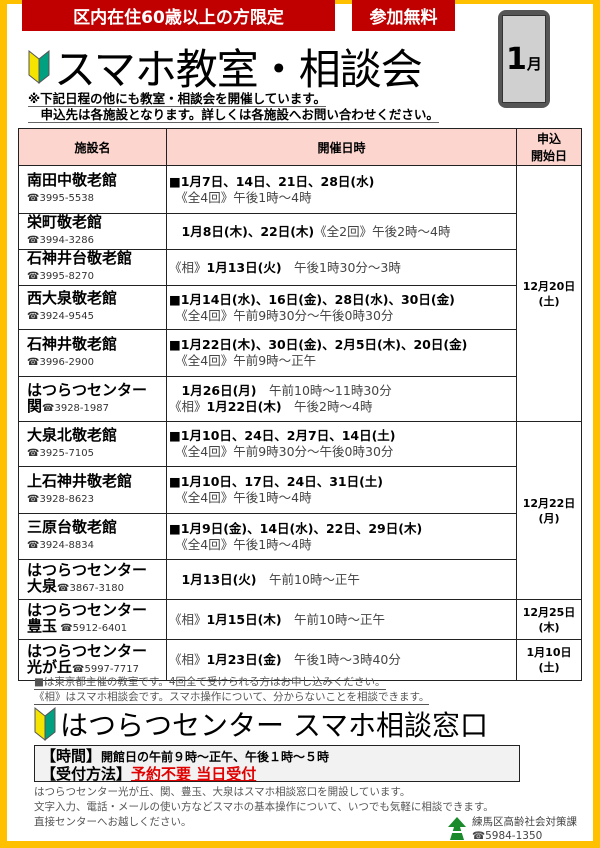 The image size is (600, 848). I want to click on schedule-cell: 1月26日(月) 午前10時～11時30分 《相》1月22日(木) 午後2時～4時, so click(341, 399).